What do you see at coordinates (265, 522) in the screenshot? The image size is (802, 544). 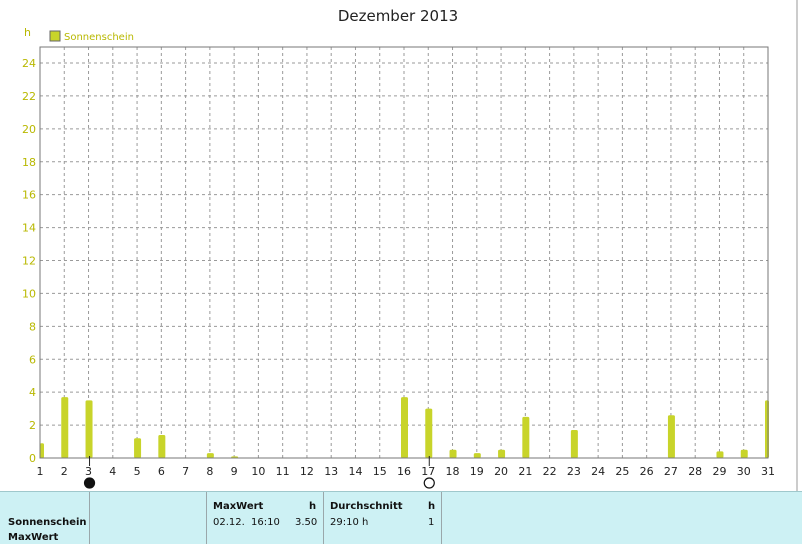 I see `max-time: 16:10` at bounding box center [265, 522].